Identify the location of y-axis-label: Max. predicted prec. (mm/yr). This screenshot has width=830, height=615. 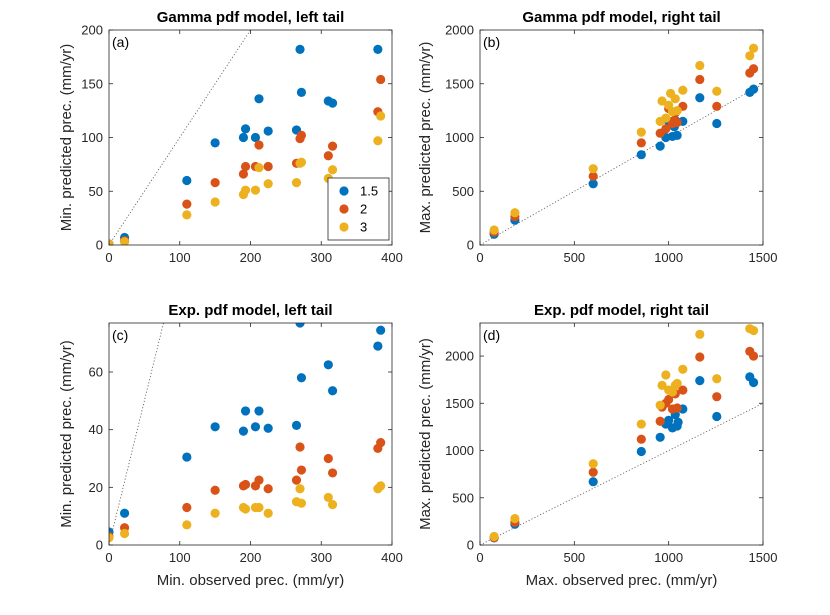
(425, 434).